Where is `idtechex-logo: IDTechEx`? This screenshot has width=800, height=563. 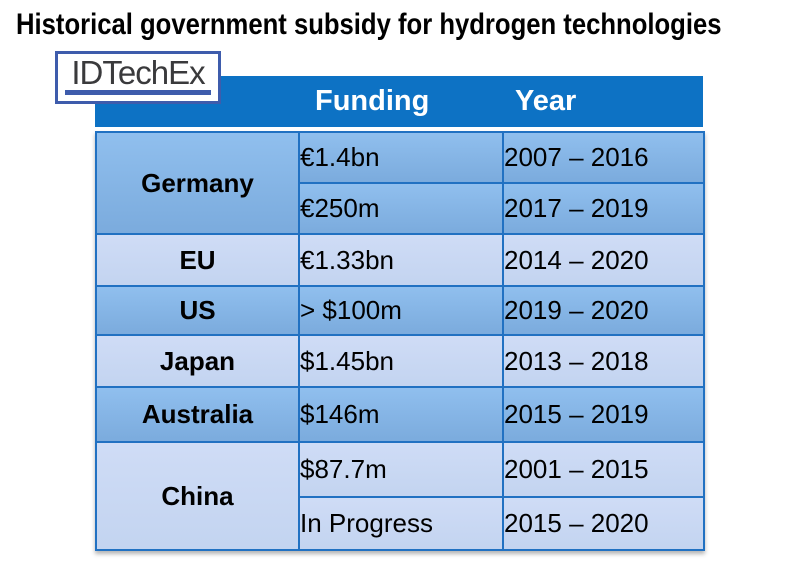 idtechex-logo: IDTechEx is located at coordinates (138, 77).